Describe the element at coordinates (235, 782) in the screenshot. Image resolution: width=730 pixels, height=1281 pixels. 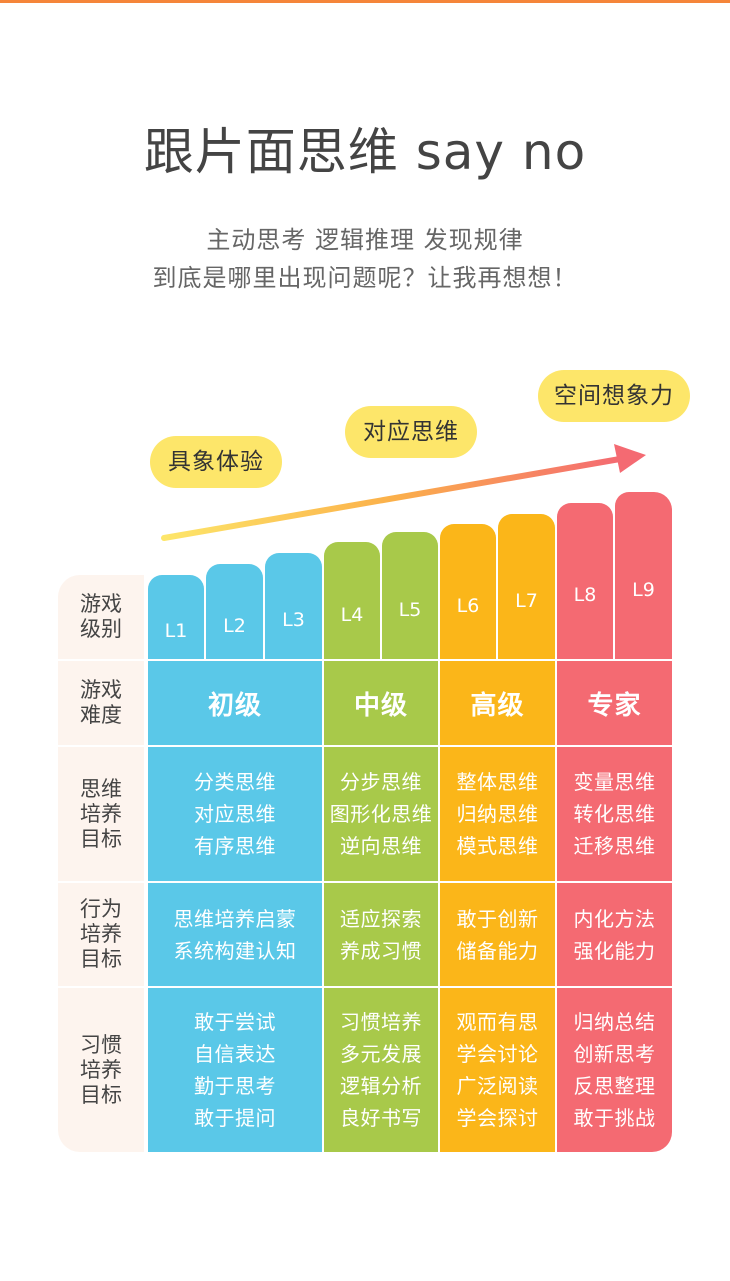
I see `thinking-item: 分类思维` at that location.